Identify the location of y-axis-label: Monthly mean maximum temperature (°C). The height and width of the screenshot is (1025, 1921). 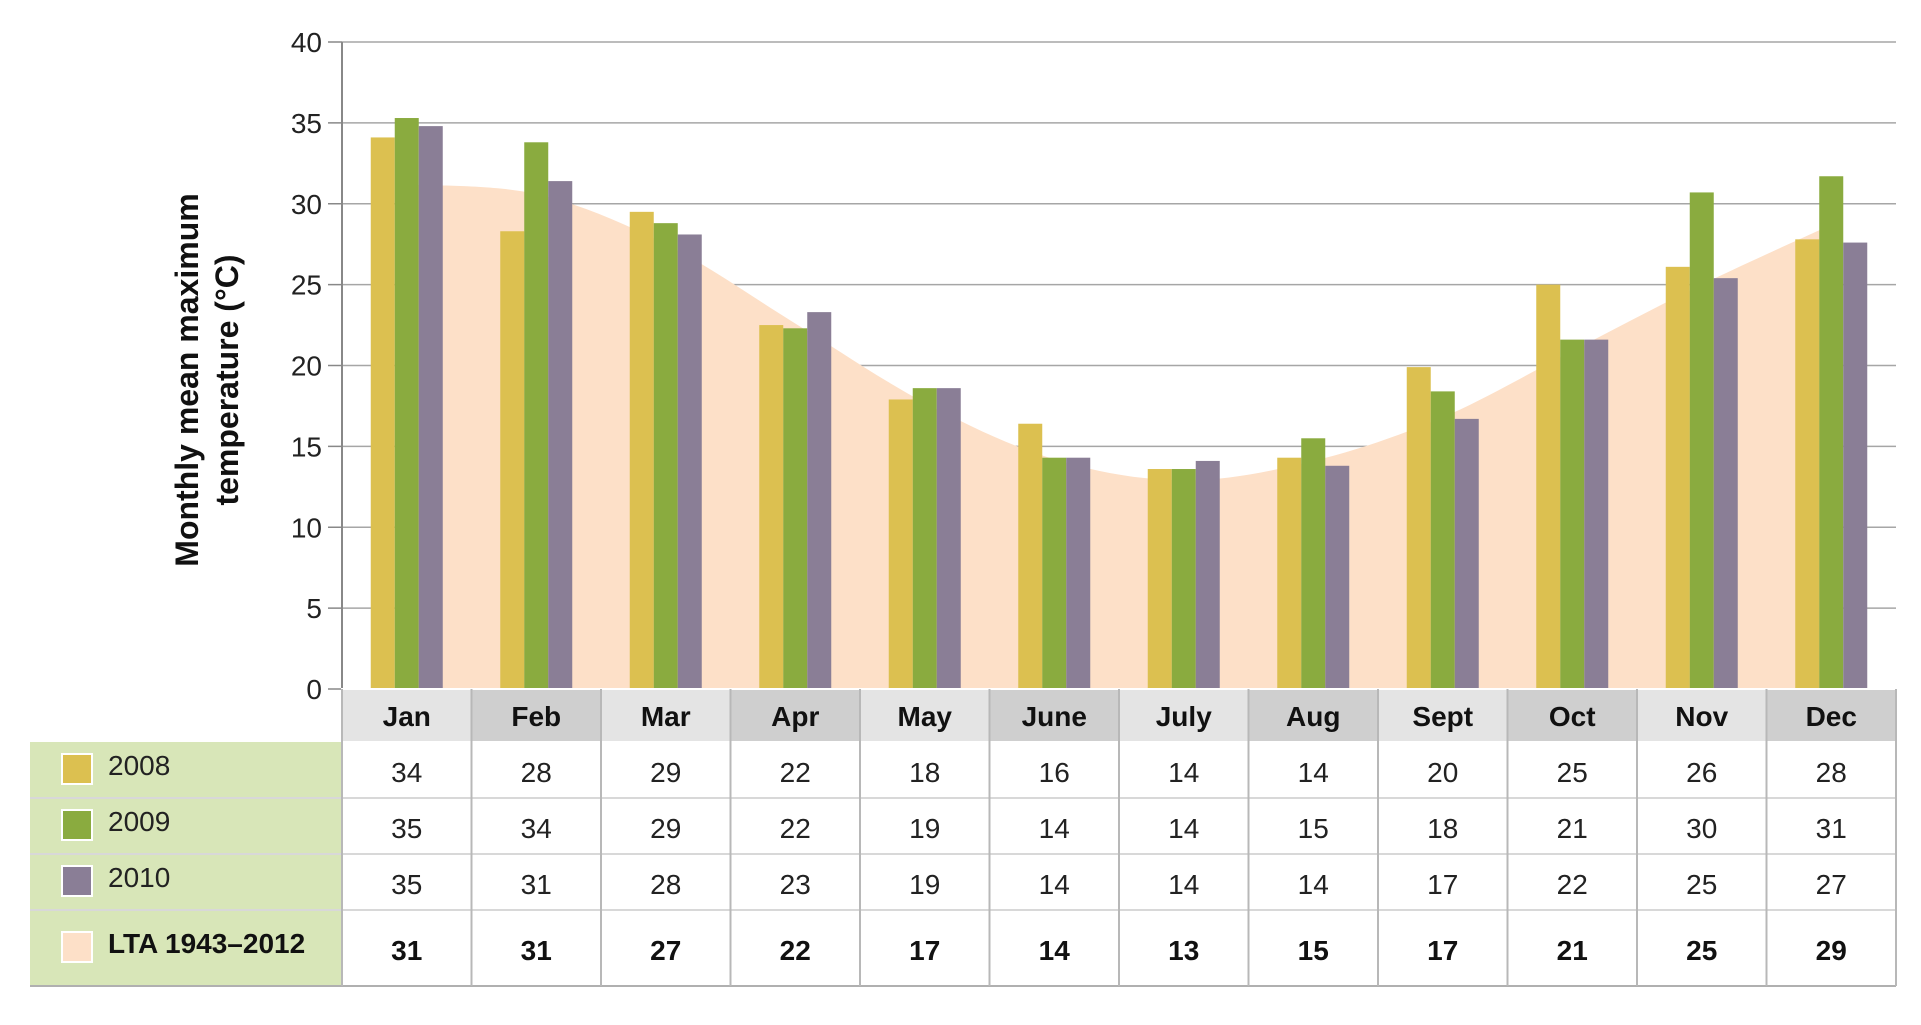
(207, 379).